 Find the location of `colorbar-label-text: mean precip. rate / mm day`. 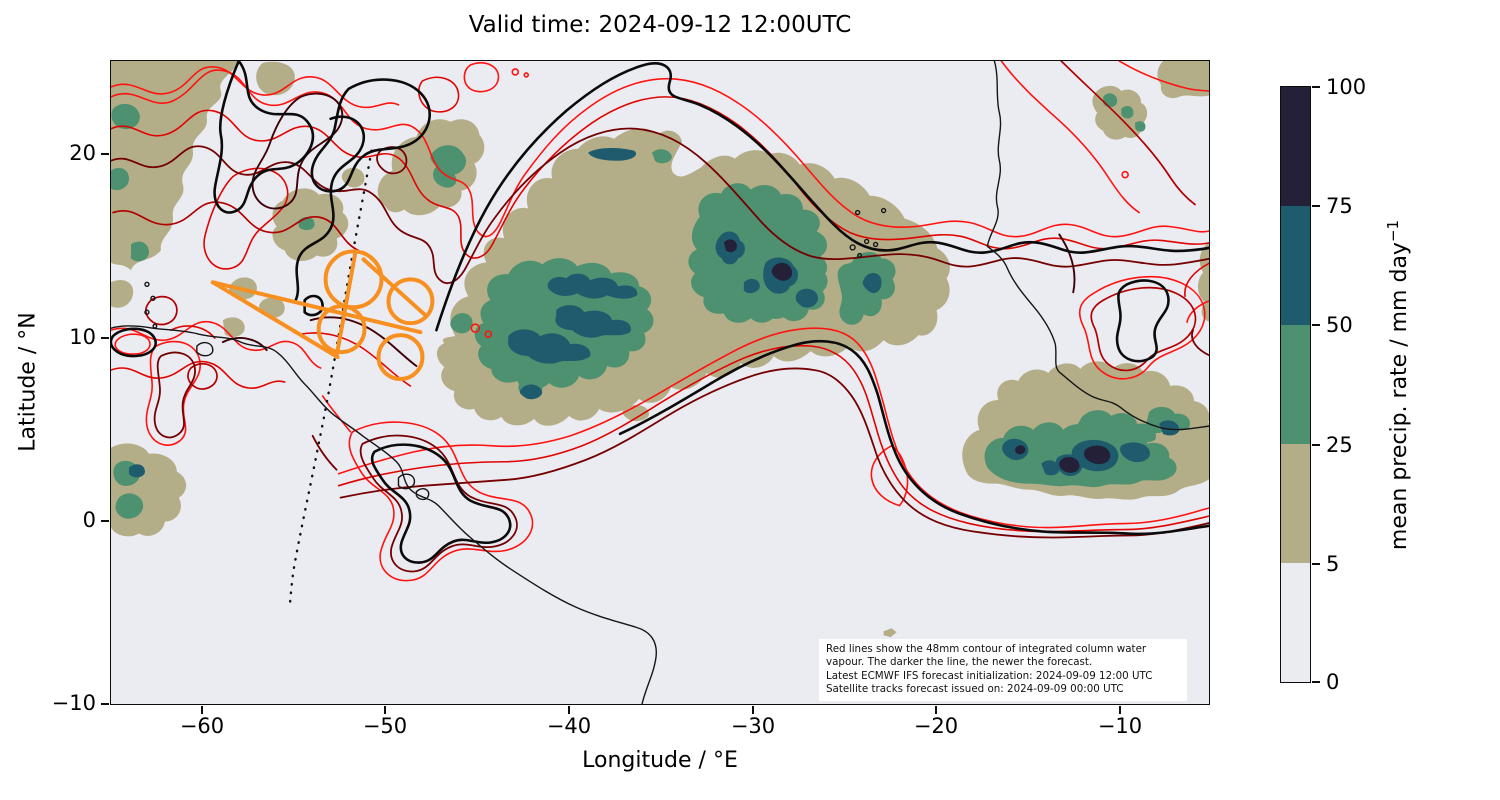

colorbar-label-text: mean precip. rate / mm day is located at coordinates (1400, 396).